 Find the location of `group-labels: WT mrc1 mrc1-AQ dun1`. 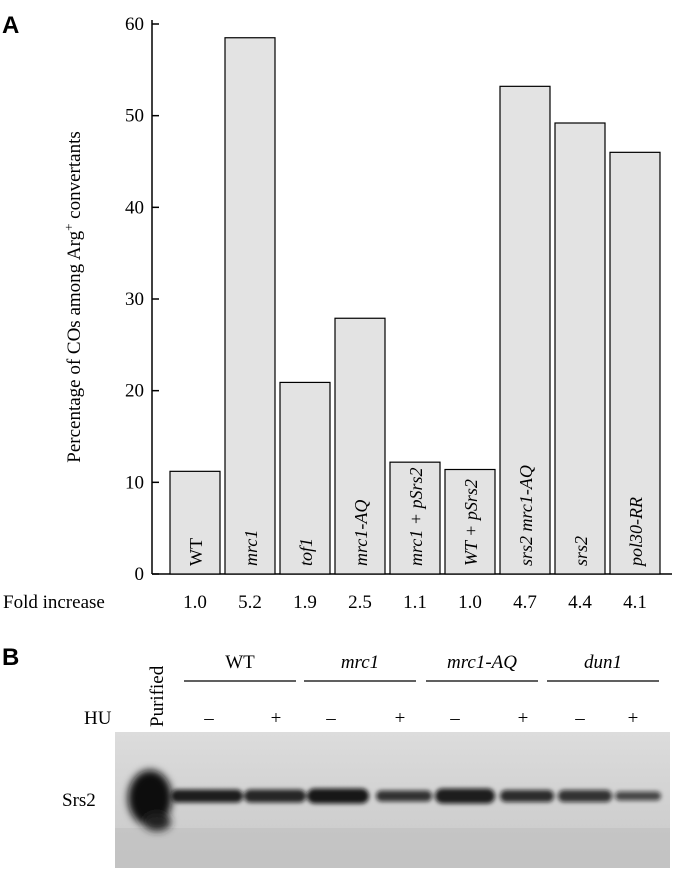

group-labels: WT mrc1 mrc1-AQ dun1 is located at coordinates (421, 667).